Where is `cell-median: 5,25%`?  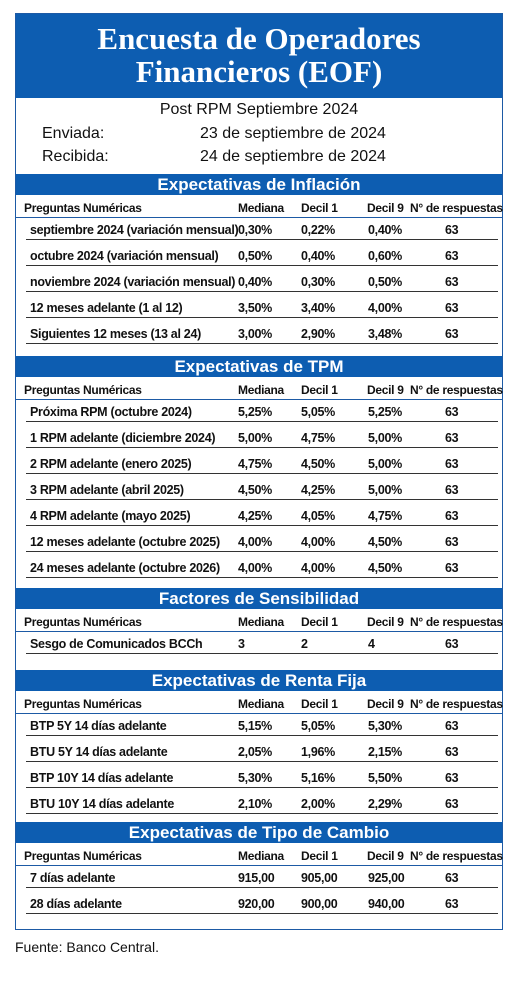
cell-median: 5,25% is located at coordinates (255, 412).